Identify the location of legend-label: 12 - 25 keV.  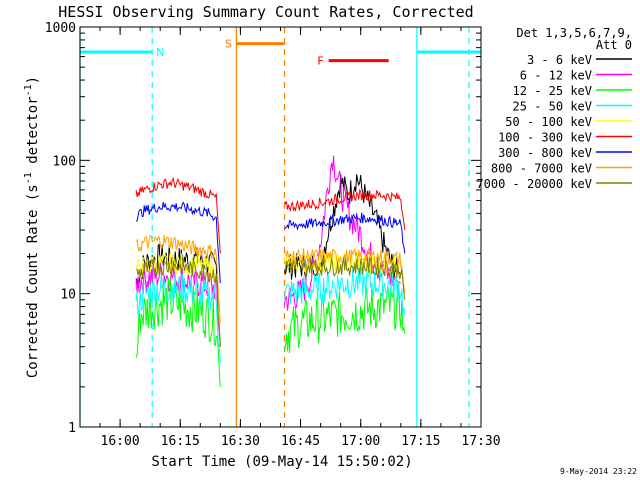
(552, 91).